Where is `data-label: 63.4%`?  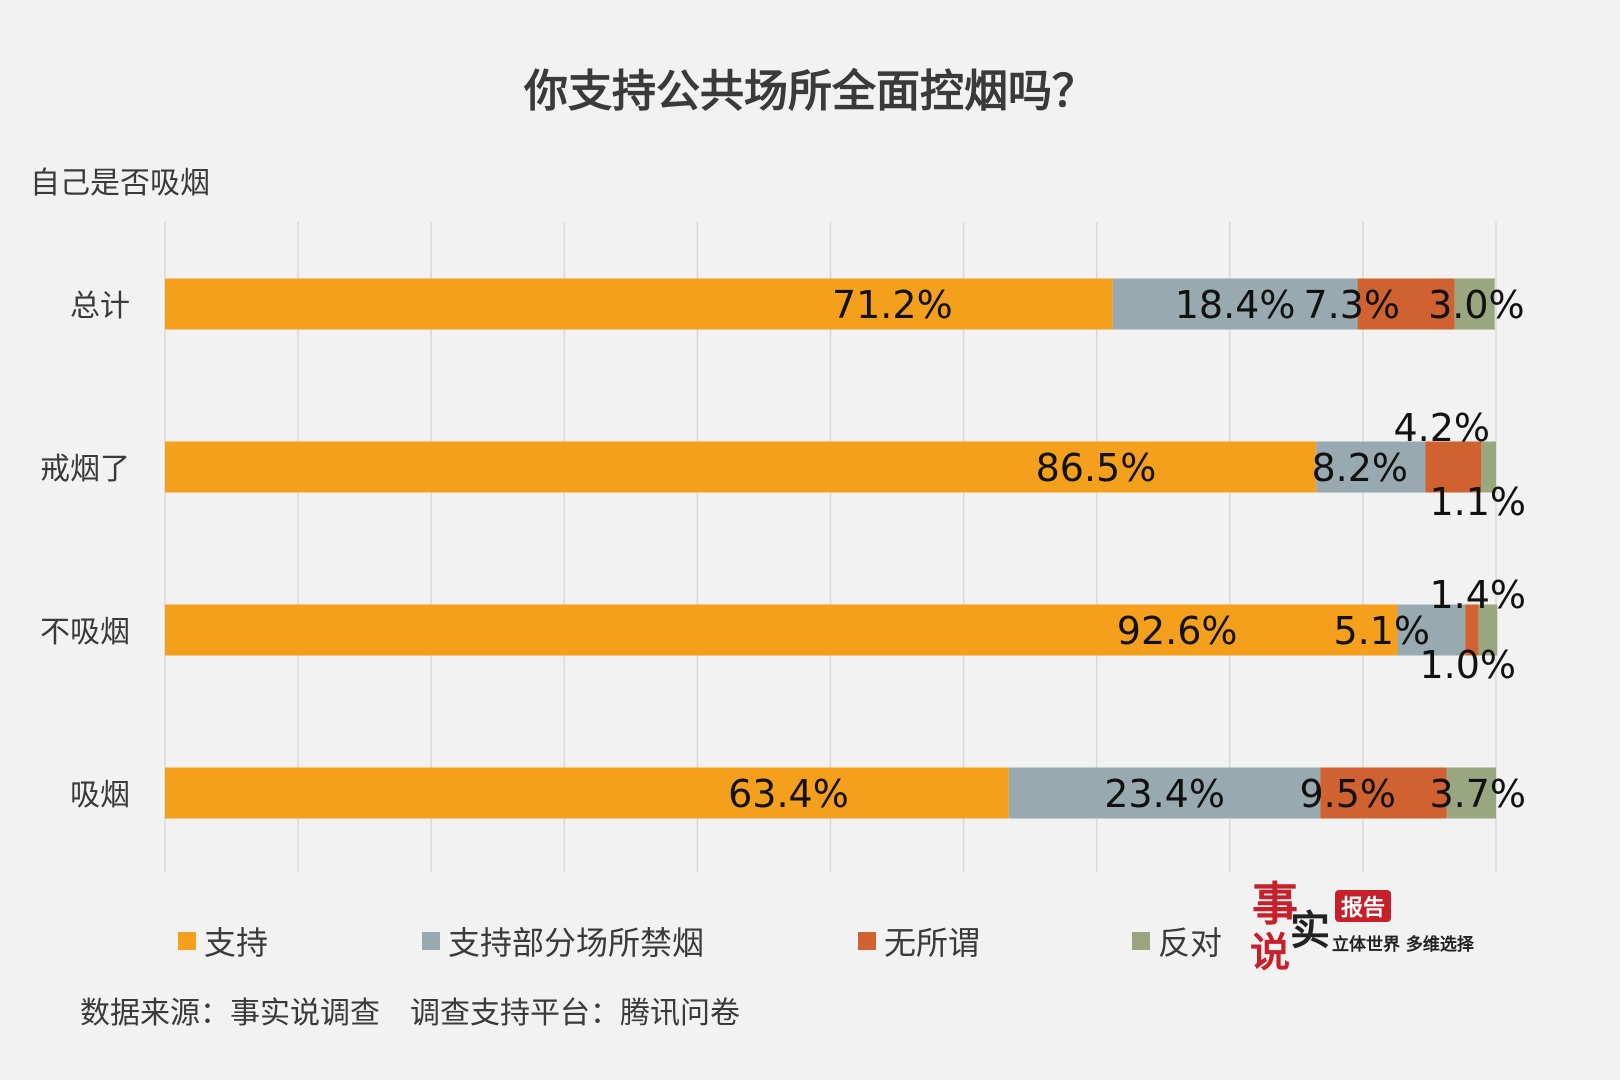
data-label: 63.4% is located at coordinates (788, 794).